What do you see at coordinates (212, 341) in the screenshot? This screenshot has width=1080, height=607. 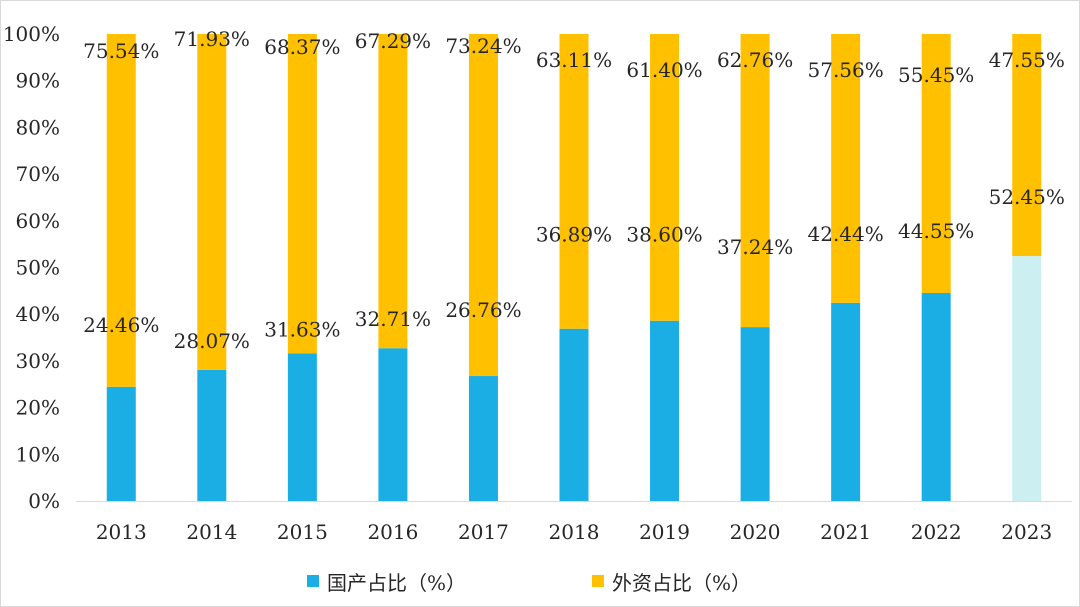 I see `data-label-domestic-2014: 28.07%` at bounding box center [212, 341].